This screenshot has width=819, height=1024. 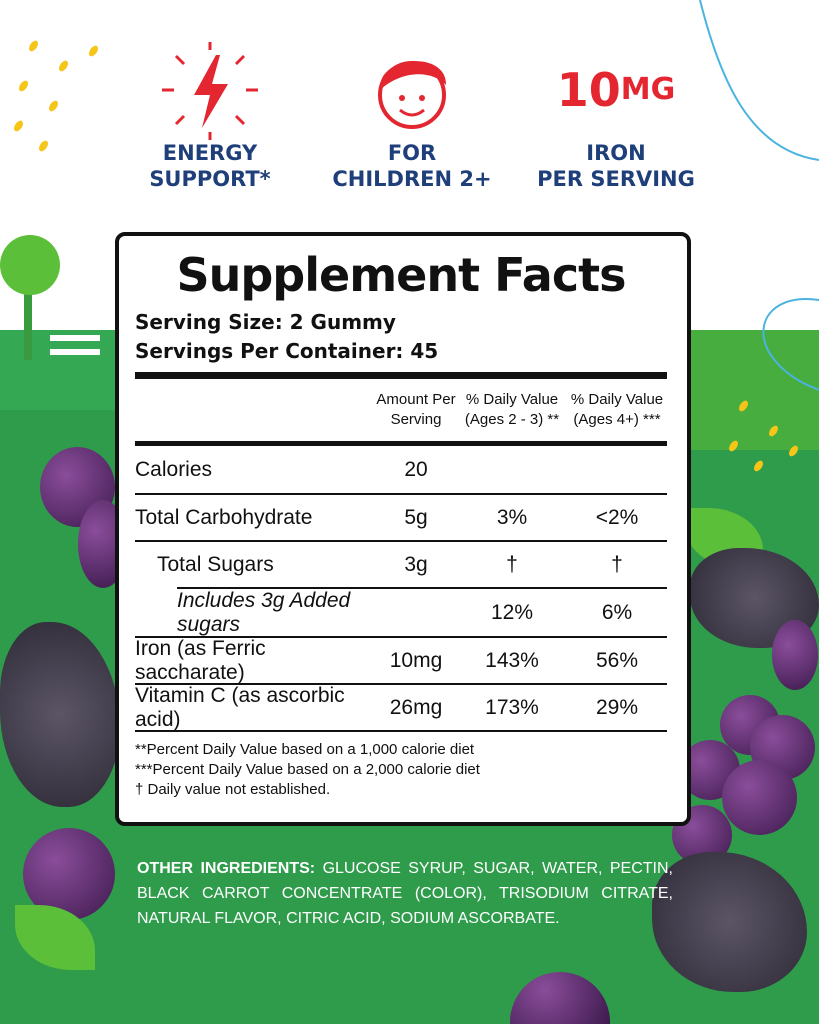 I want to click on amount: 5g, so click(x=416, y=517).